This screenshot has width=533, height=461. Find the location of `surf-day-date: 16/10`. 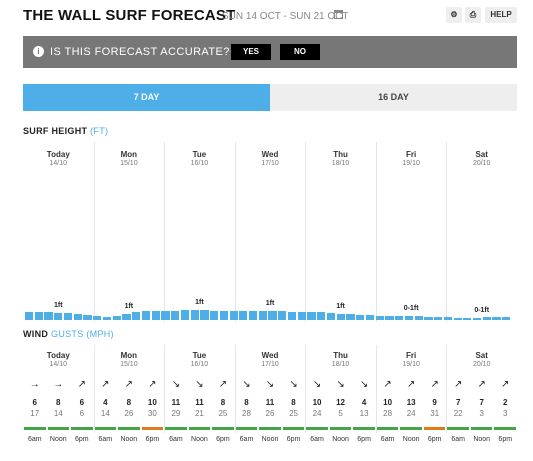

surf-day-date: 16/10 is located at coordinates (199, 163).